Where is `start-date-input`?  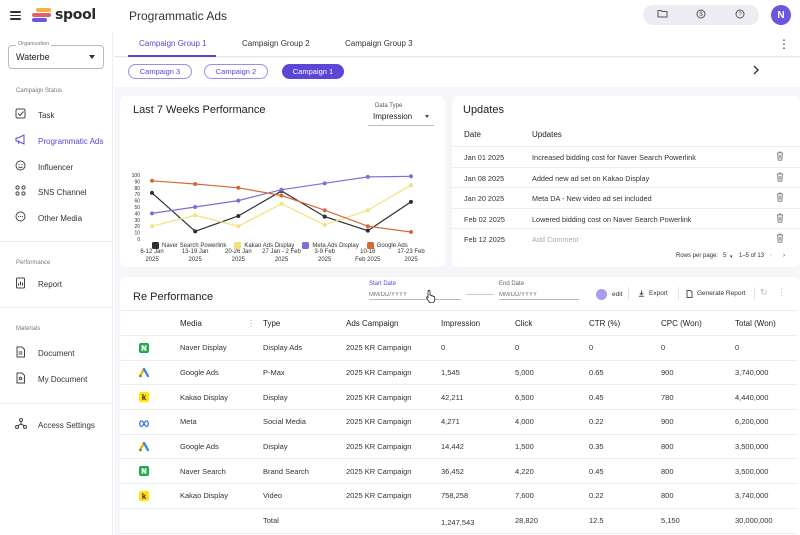 start-date-input is located at coordinates (414, 294).